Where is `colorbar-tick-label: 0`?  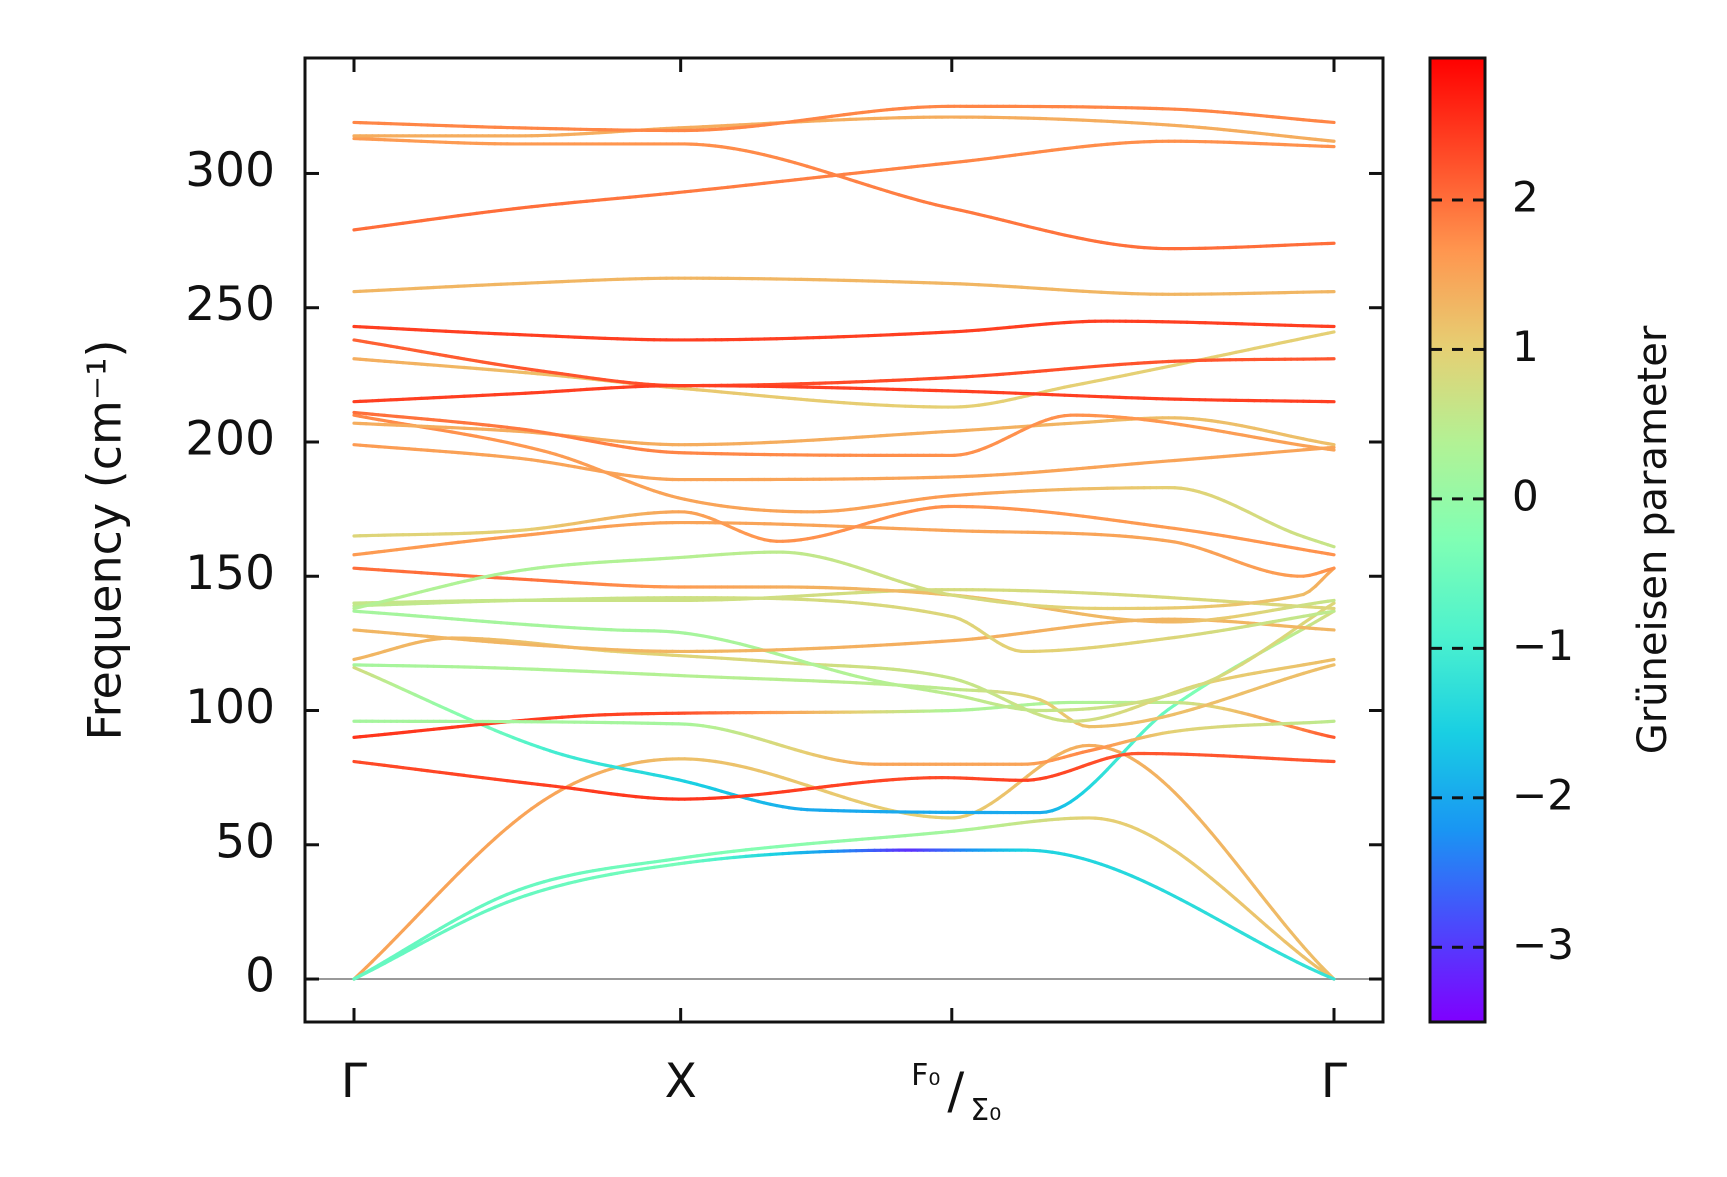
colorbar-tick-label: 0 is located at coordinates (1525, 495).